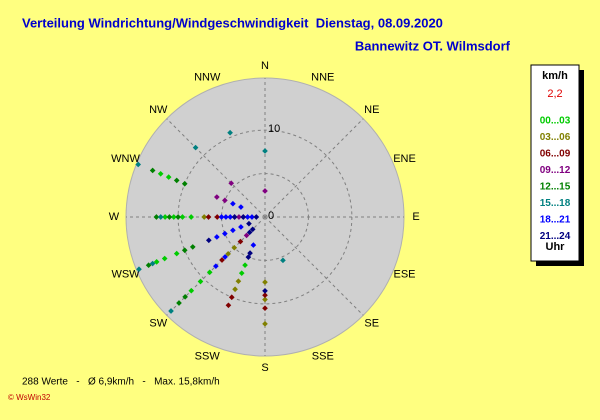 The width and height of the screenshot is (600, 420). I want to click on direction-label: SSW, so click(208, 356).